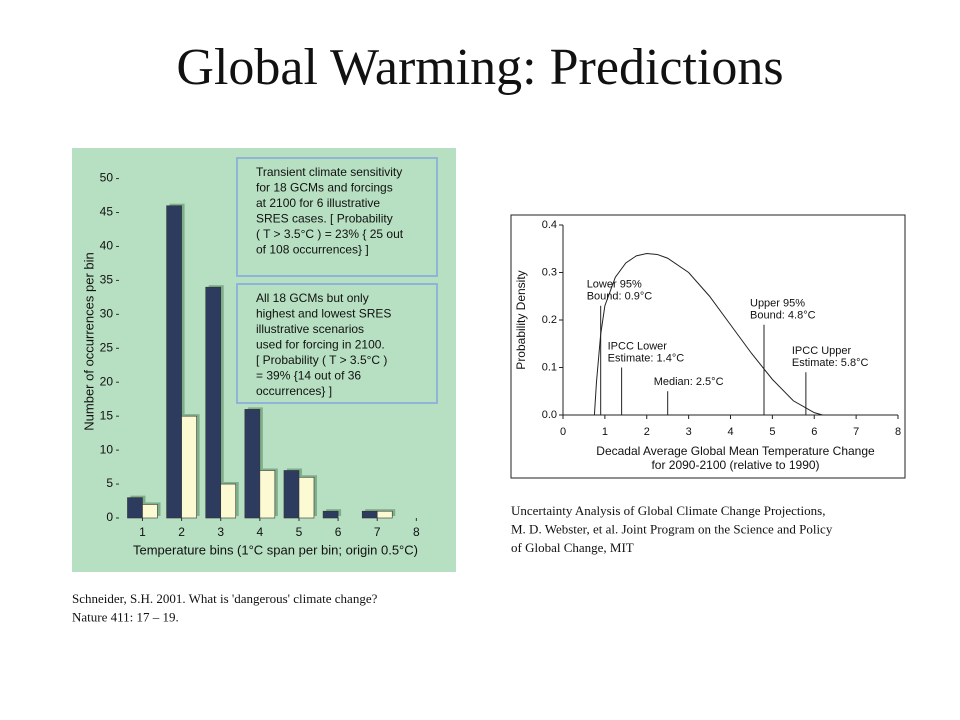 The width and height of the screenshot is (960, 720). What do you see at coordinates (88, 341) in the screenshot?
I see `y-axis-label: Number of occurrences per bin` at bounding box center [88, 341].